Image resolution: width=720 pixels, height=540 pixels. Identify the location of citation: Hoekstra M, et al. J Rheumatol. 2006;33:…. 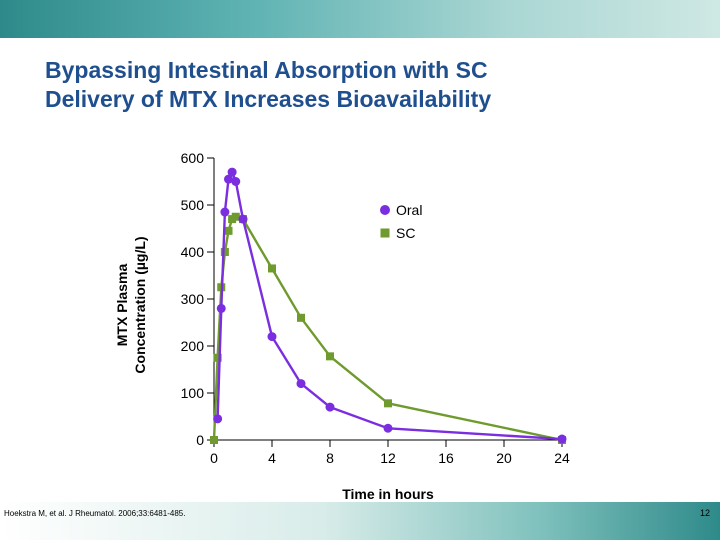
(95, 513).